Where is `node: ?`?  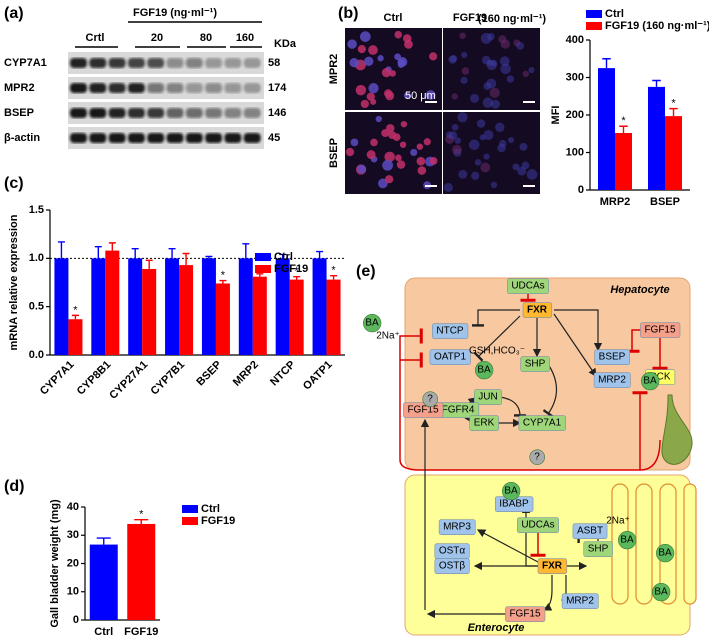 node: ? is located at coordinates (430, 399).